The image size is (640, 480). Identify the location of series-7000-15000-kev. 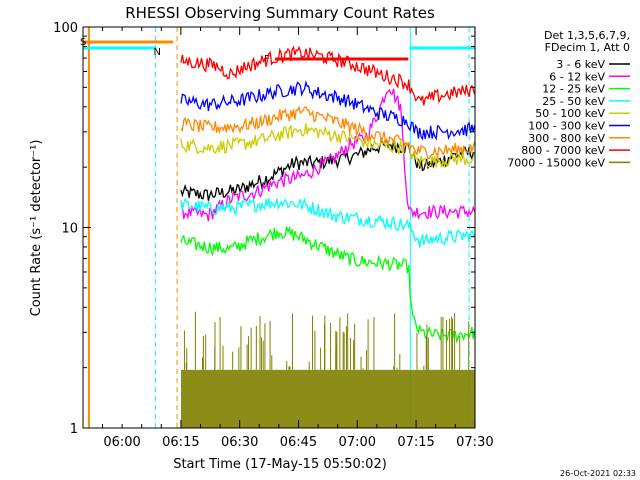
(328, 369).